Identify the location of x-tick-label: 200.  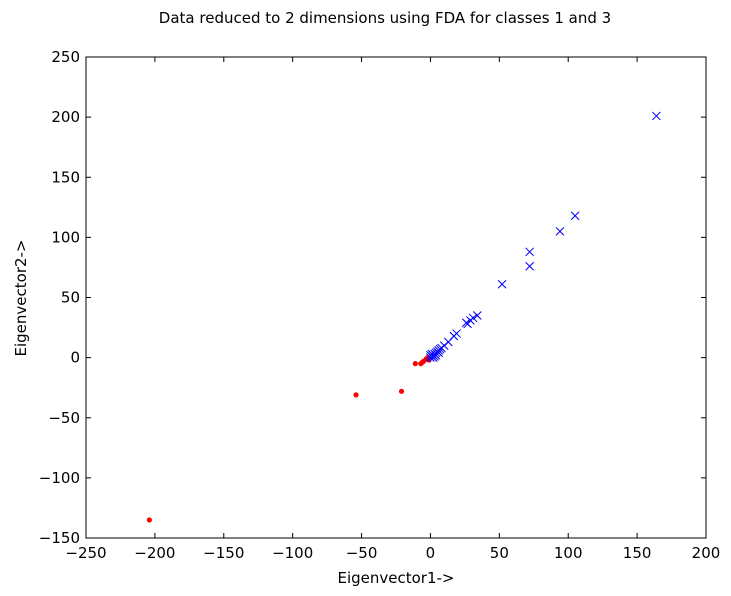
(706, 553).